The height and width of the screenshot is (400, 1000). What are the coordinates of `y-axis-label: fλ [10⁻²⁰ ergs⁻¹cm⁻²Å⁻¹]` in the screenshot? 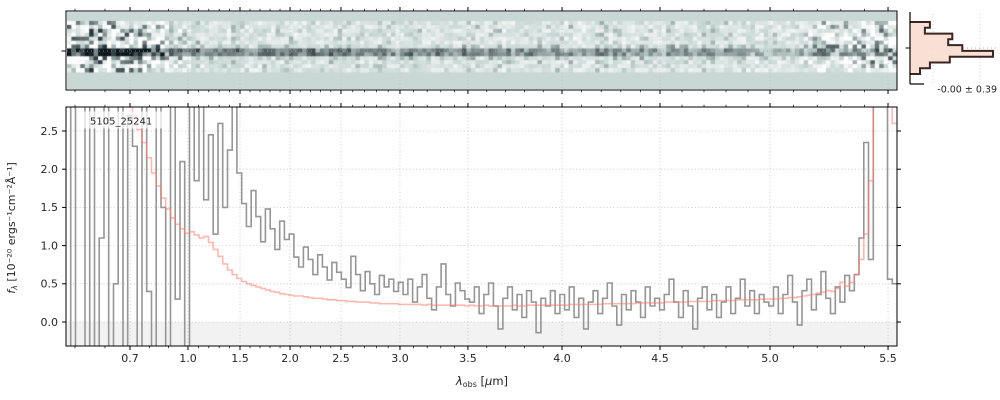 It's located at (12, 228).